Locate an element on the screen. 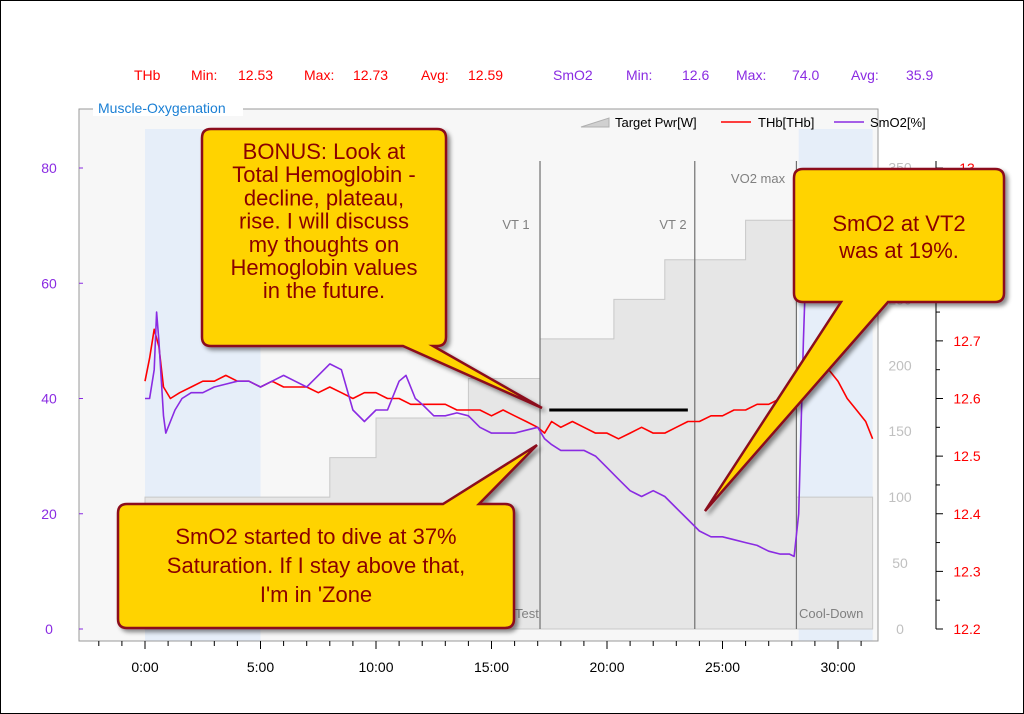 The width and height of the screenshot is (1024, 714). callout-smo2-vt2-bubble is located at coordinates (854, 339).